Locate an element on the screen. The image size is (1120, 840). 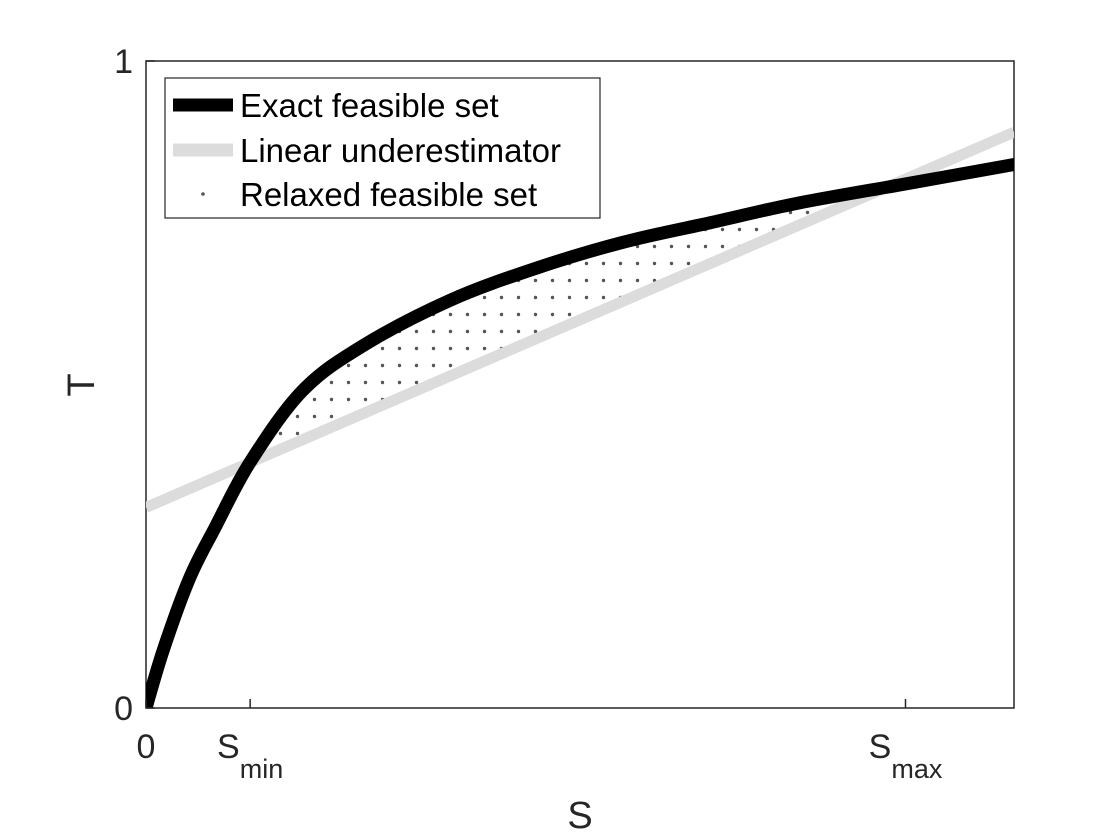
y-tick-label: 0 is located at coordinates (123, 709).